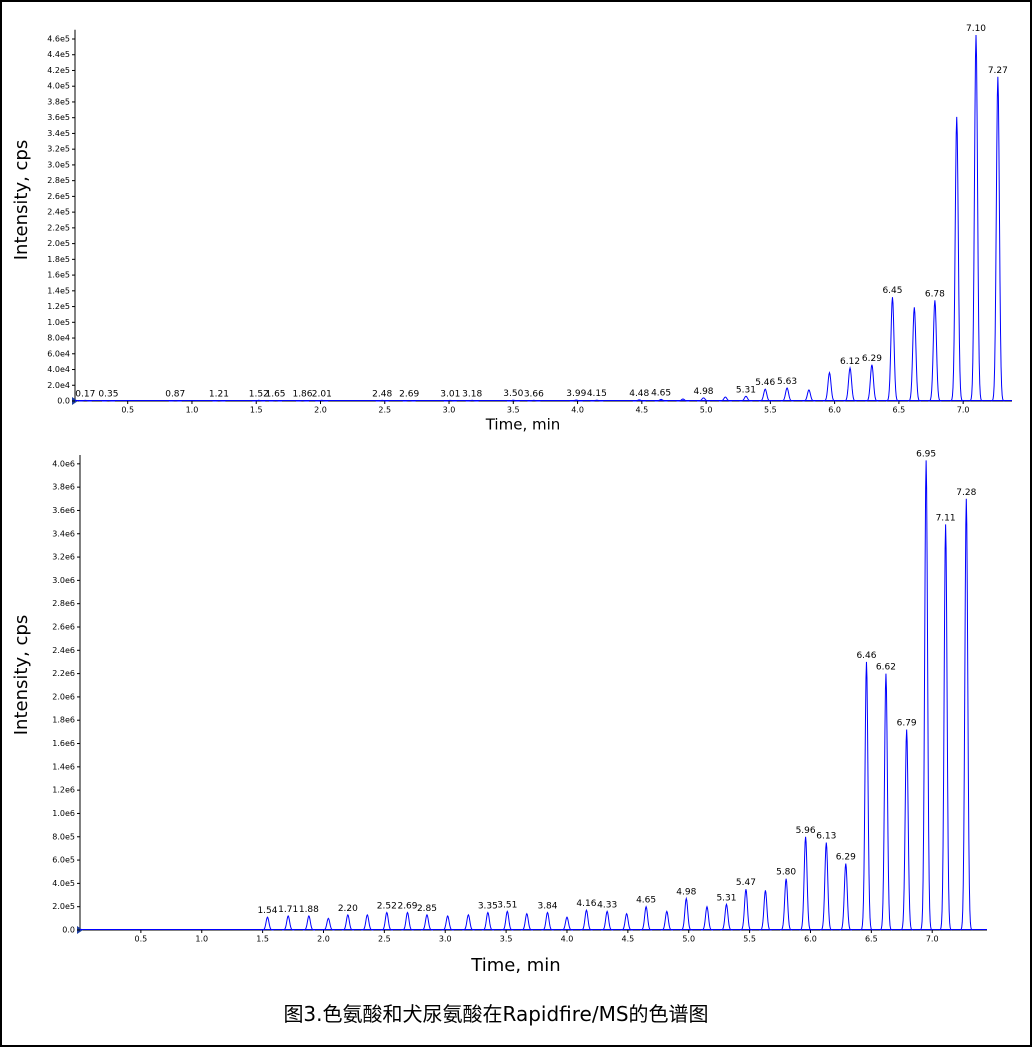 This screenshot has width=1032, height=1047. Describe the element at coordinates (963, 410) in the screenshot. I see `x-tick-label: 7.0` at that location.